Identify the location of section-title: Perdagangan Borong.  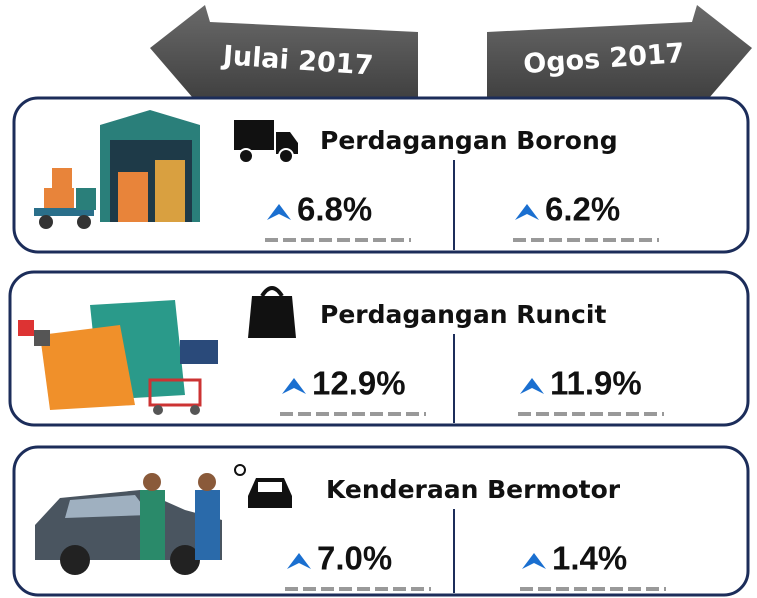
(469, 140).